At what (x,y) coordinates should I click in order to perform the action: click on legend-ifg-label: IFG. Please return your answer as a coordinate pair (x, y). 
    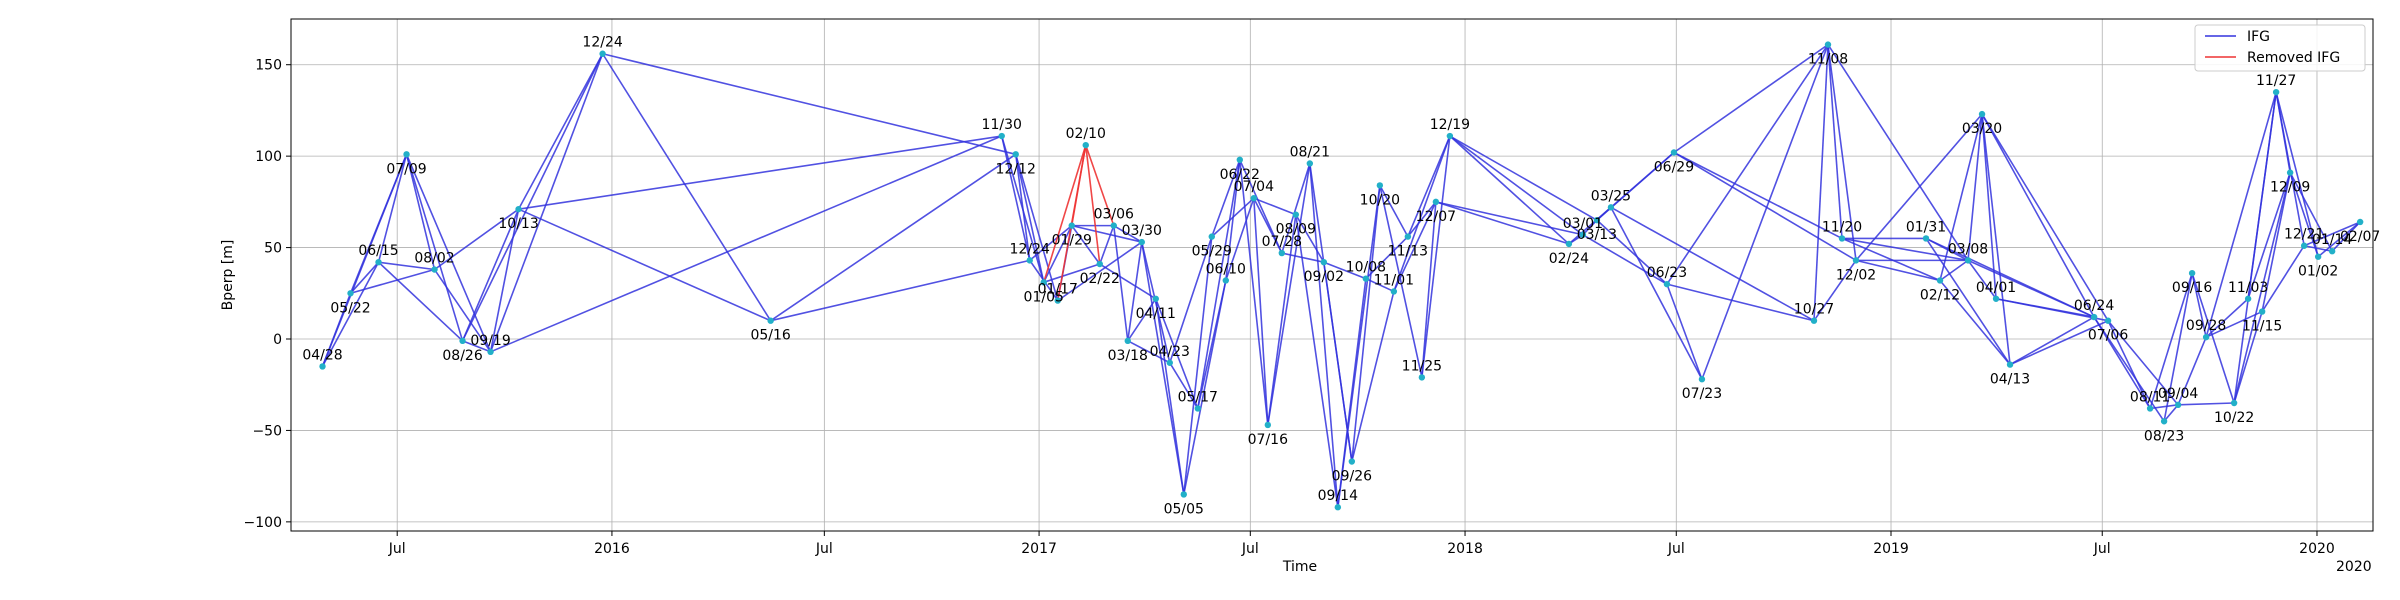
    Looking at the image, I should click on (2258, 37).